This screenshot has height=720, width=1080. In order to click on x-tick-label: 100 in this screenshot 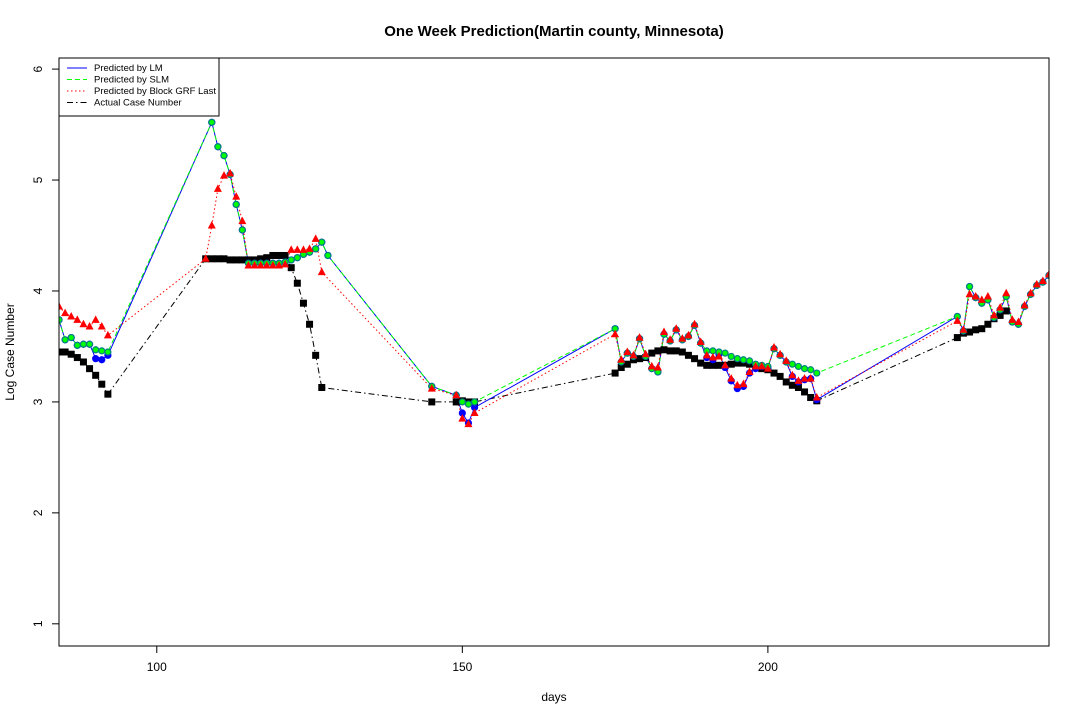, I will do `click(157, 667)`.